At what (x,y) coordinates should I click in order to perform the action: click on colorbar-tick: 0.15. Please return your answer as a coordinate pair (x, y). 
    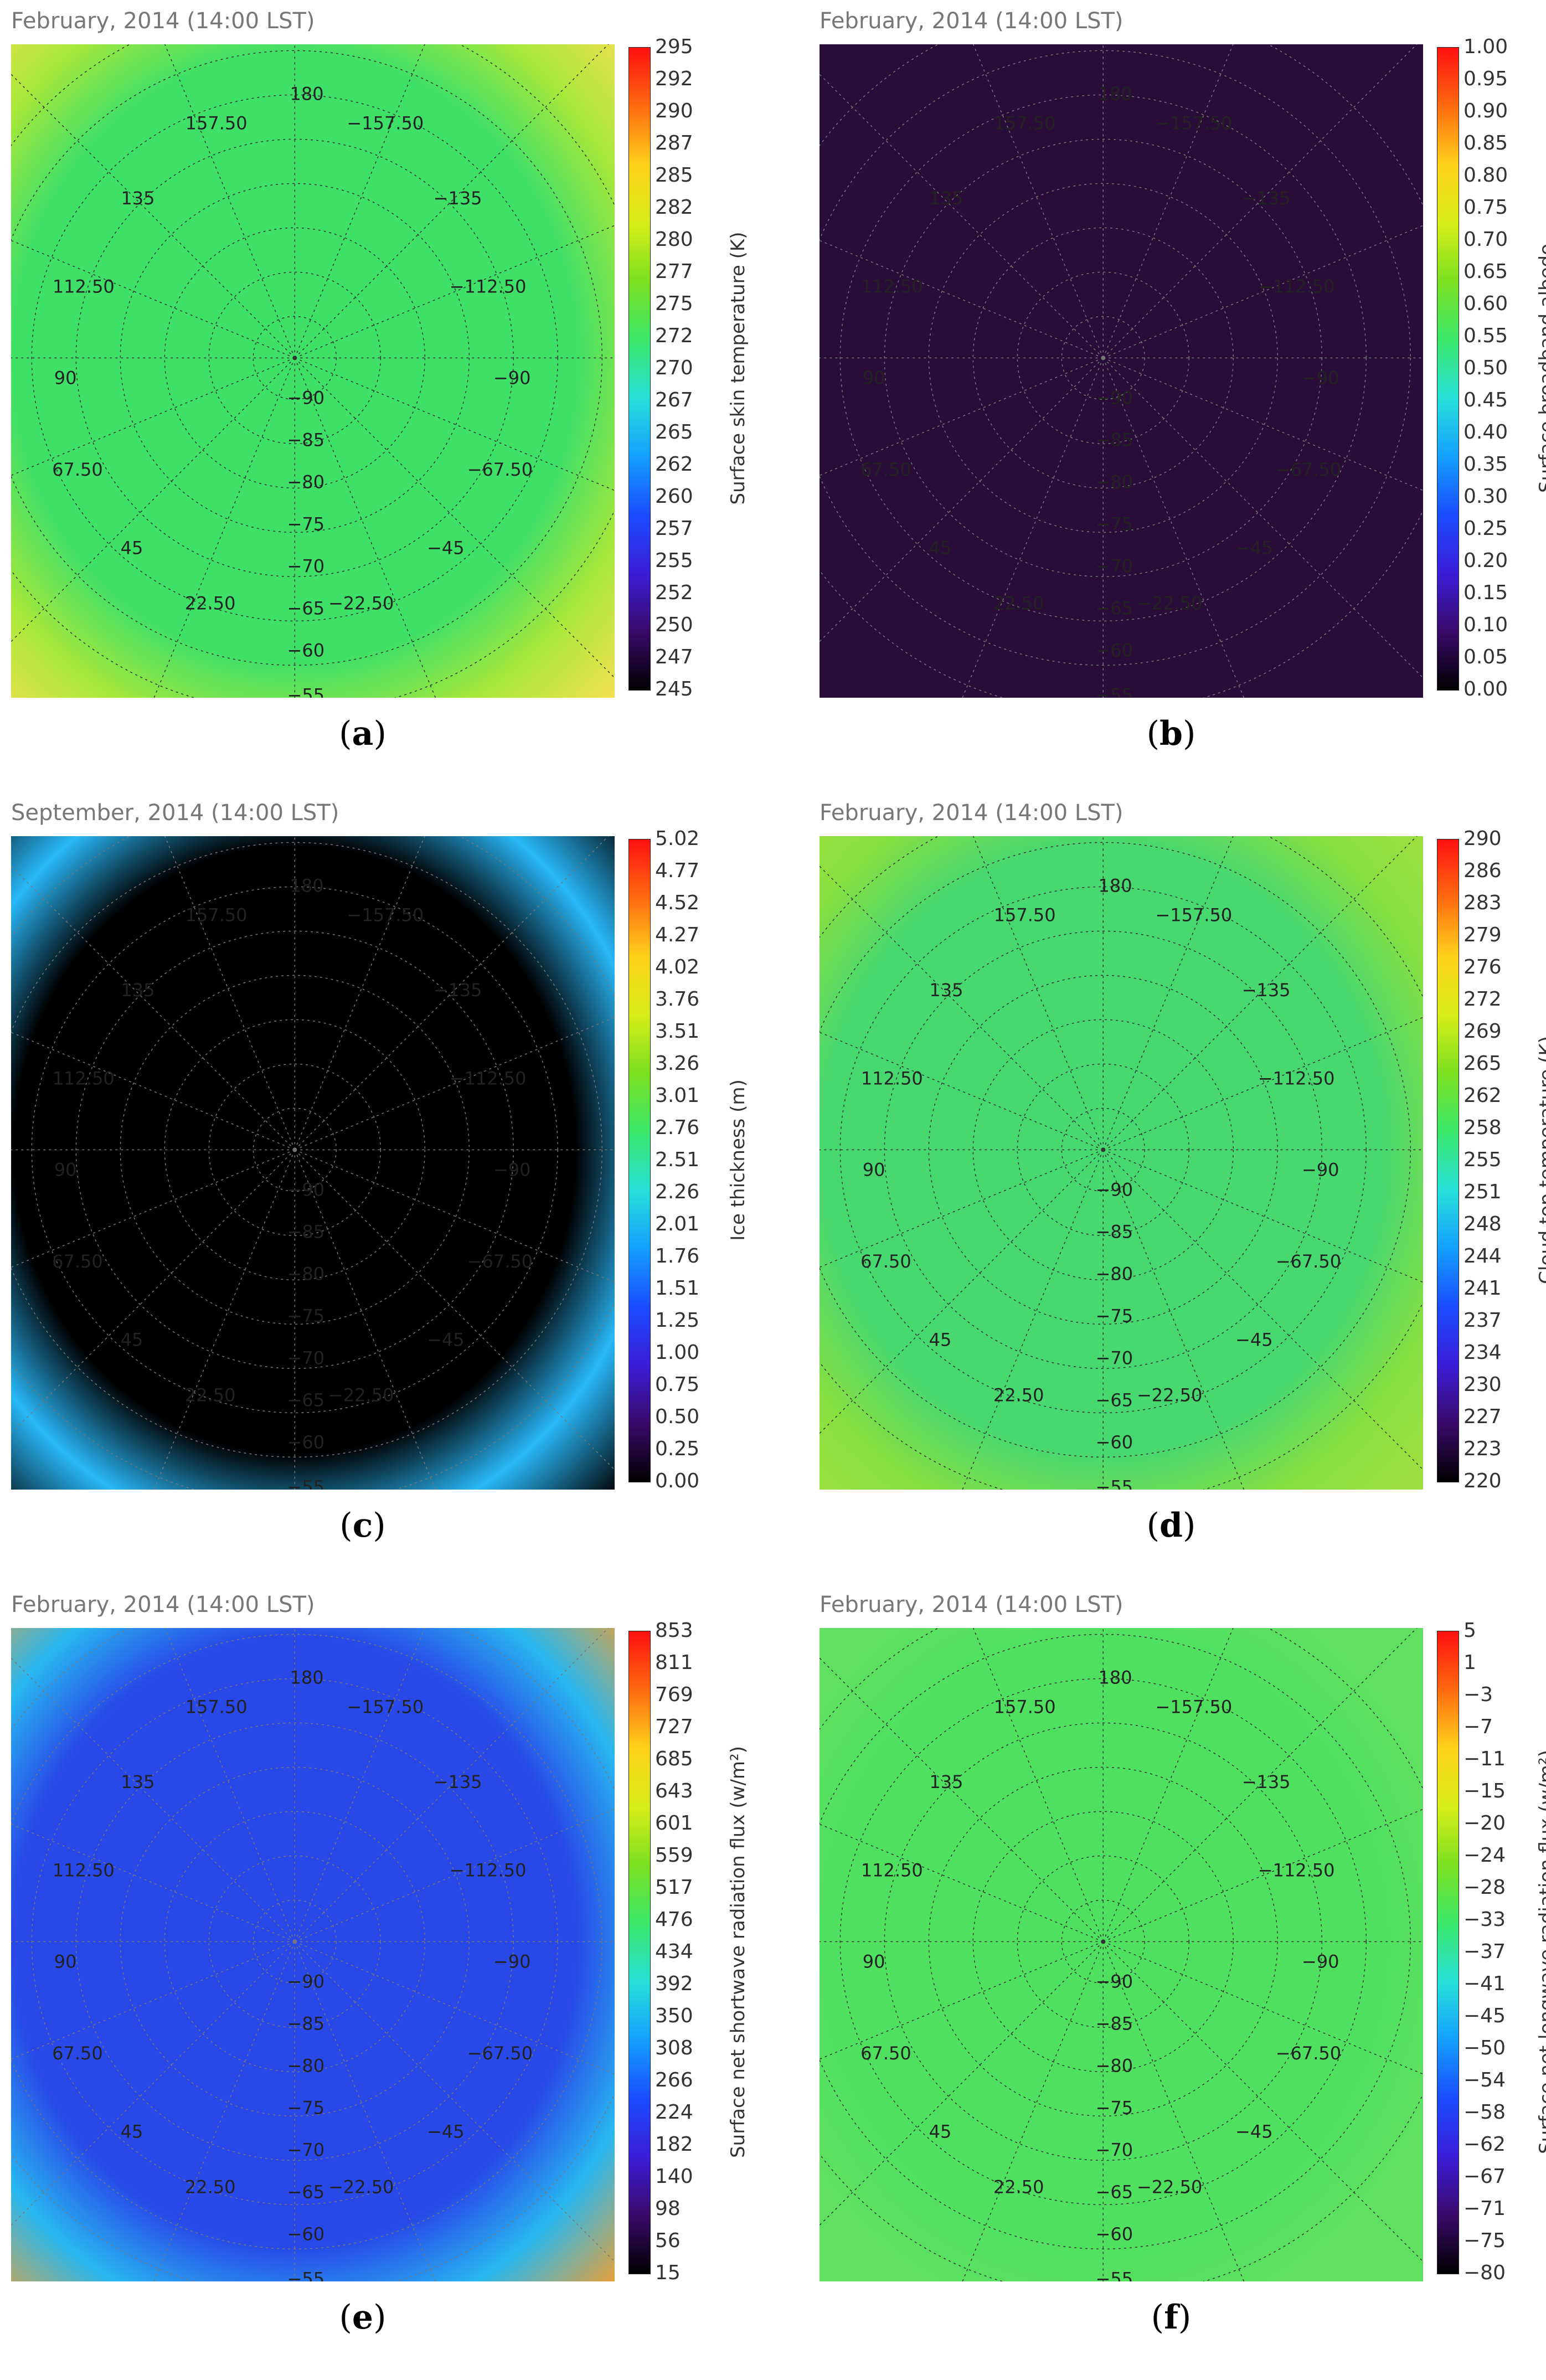
    Looking at the image, I should click on (1485, 592).